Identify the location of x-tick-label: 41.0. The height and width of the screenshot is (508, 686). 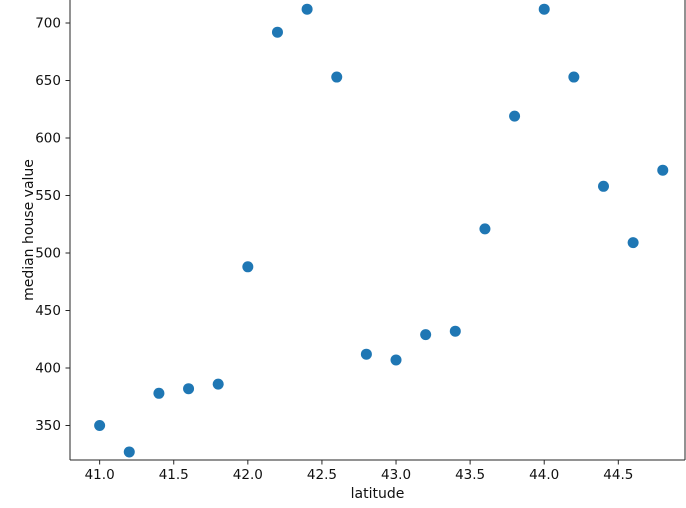
(100, 475).